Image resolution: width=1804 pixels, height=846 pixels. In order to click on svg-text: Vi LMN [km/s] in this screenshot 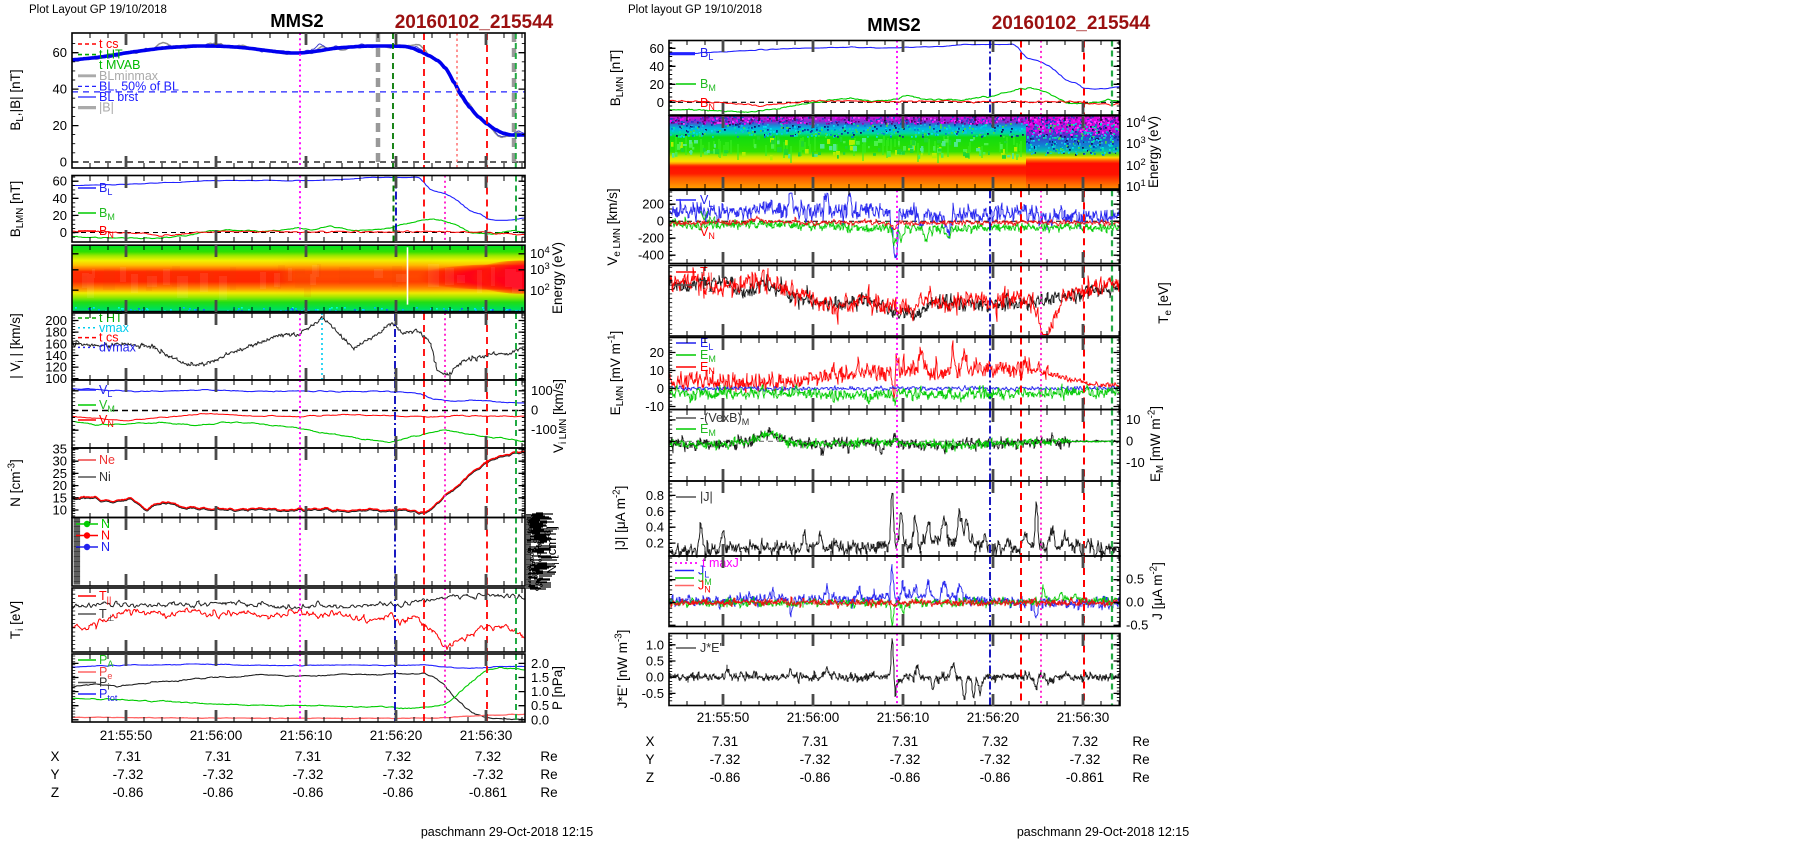, I will do `click(560, 416)`.